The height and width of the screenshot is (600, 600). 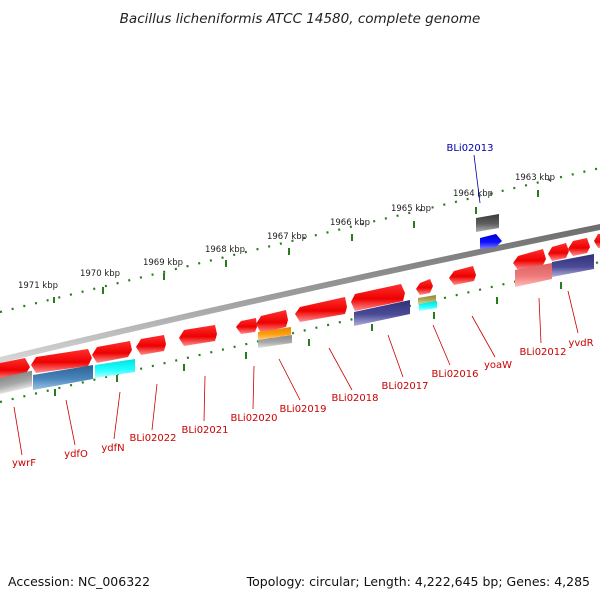 I want to click on gene-label: BLi02022, so click(x=152, y=438).